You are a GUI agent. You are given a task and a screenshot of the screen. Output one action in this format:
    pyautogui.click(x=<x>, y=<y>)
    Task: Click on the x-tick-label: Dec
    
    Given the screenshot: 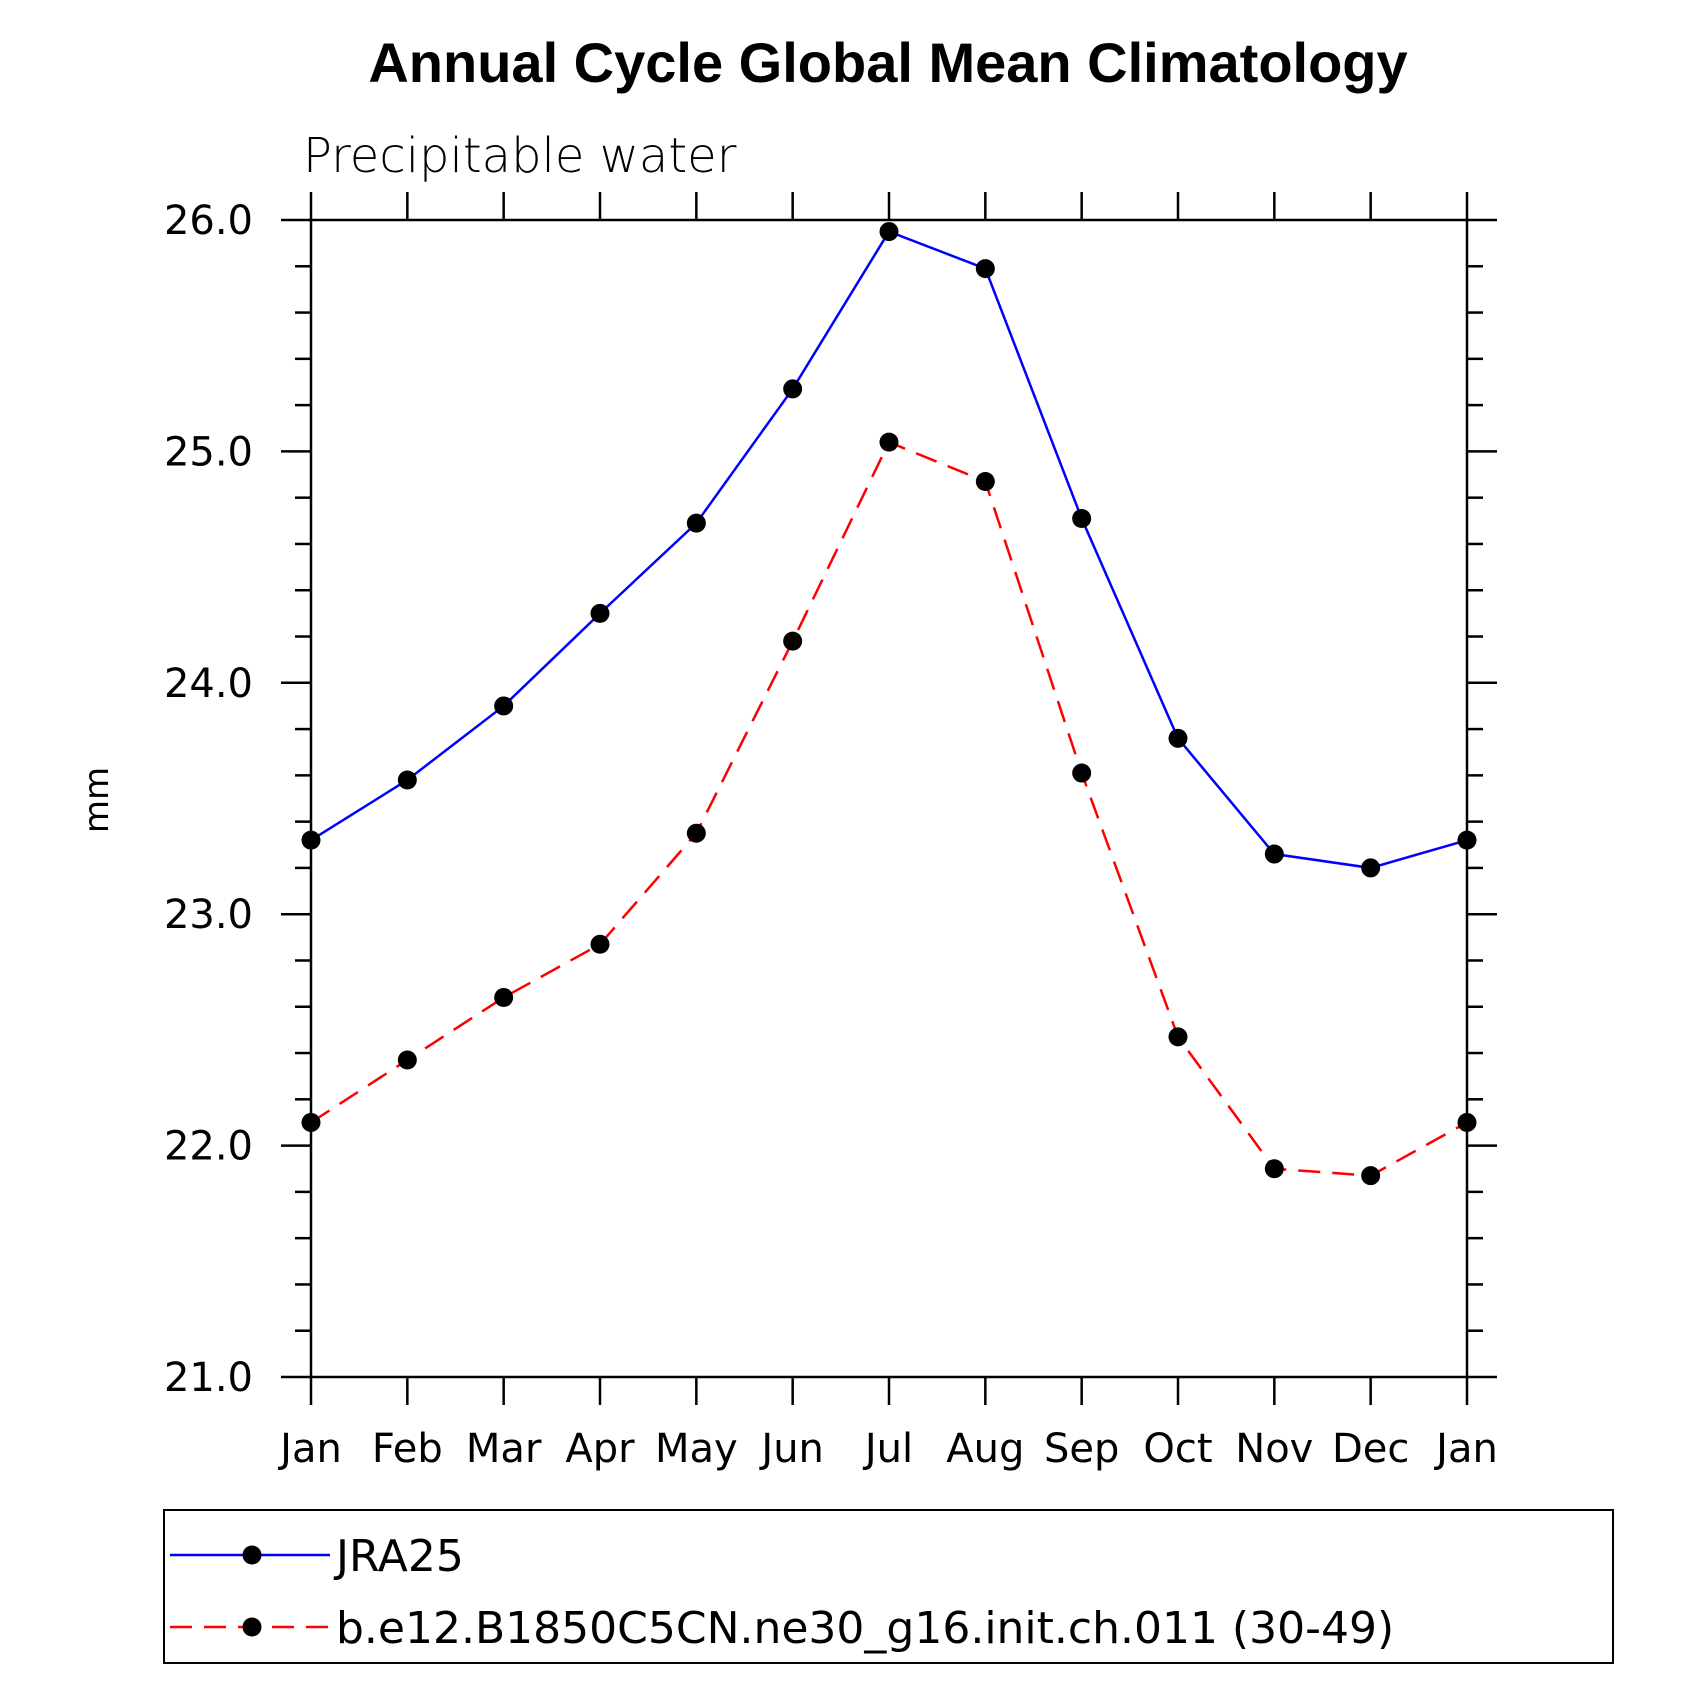 What is the action you would take?
    pyautogui.click(x=1370, y=1449)
    